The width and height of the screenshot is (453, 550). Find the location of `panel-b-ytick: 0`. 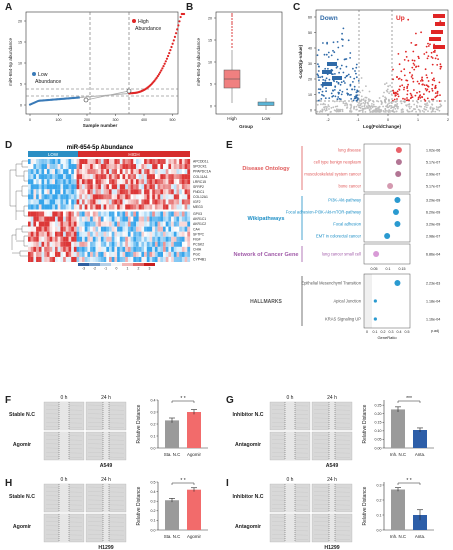

panel-b-ytick: 0 is located at coordinates (211, 106).